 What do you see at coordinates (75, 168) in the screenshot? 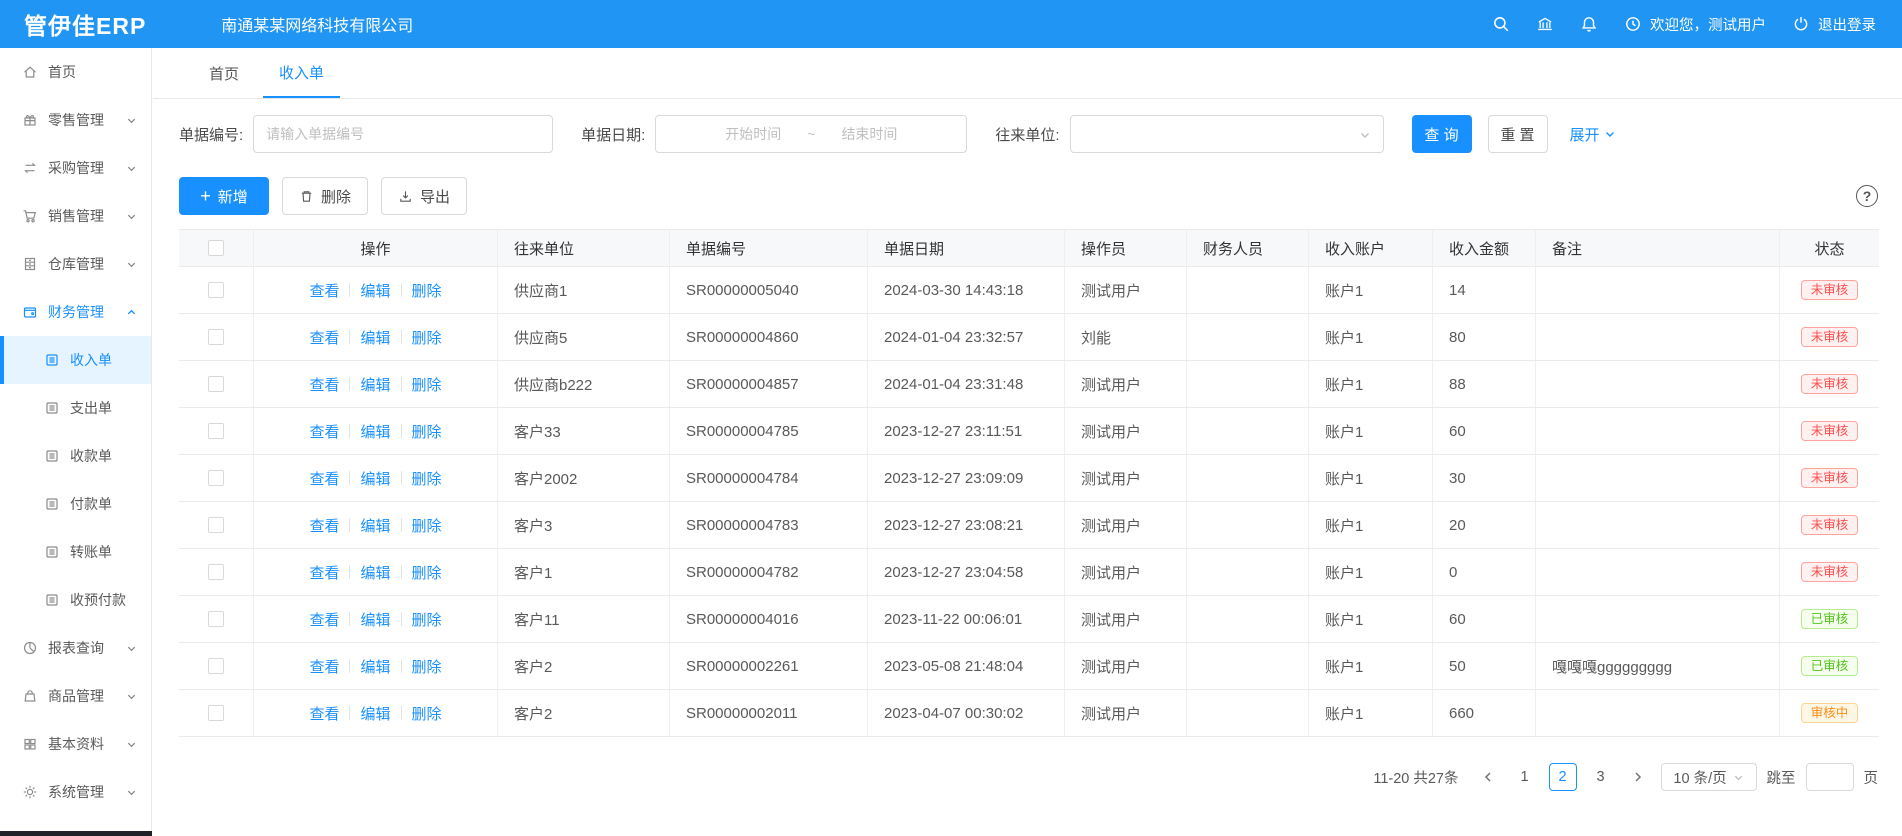
I see `sidebar-item-purchase: 采购管理` at bounding box center [75, 168].